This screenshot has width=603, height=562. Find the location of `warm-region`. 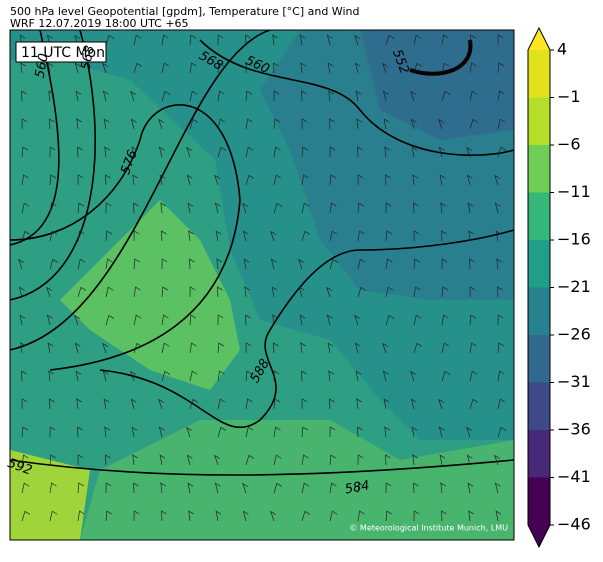

warm-region is located at coordinates (150, 295).